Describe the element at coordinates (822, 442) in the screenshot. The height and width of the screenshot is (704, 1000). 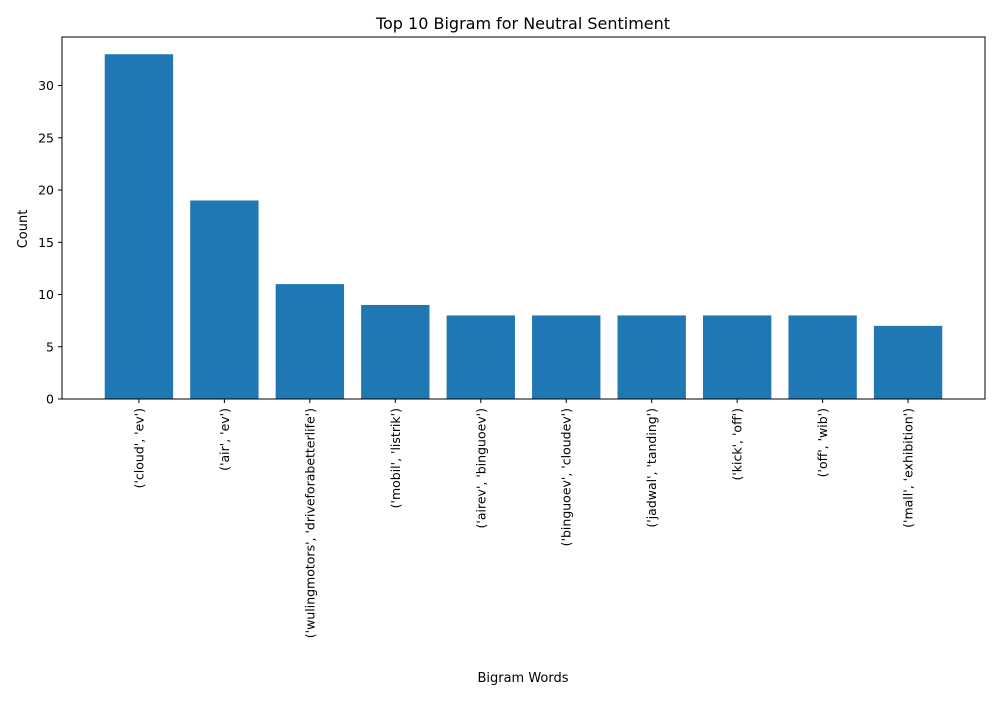
I see `x-tick-label: ('off', 'wib')` at that location.